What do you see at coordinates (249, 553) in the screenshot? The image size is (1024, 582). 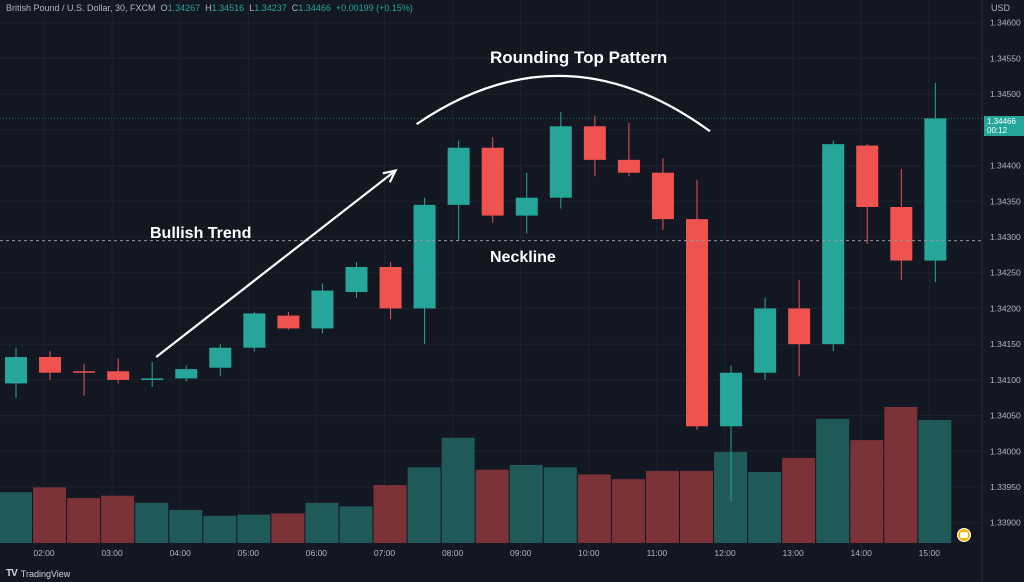 I see `time-tick-label: 05:00` at bounding box center [249, 553].